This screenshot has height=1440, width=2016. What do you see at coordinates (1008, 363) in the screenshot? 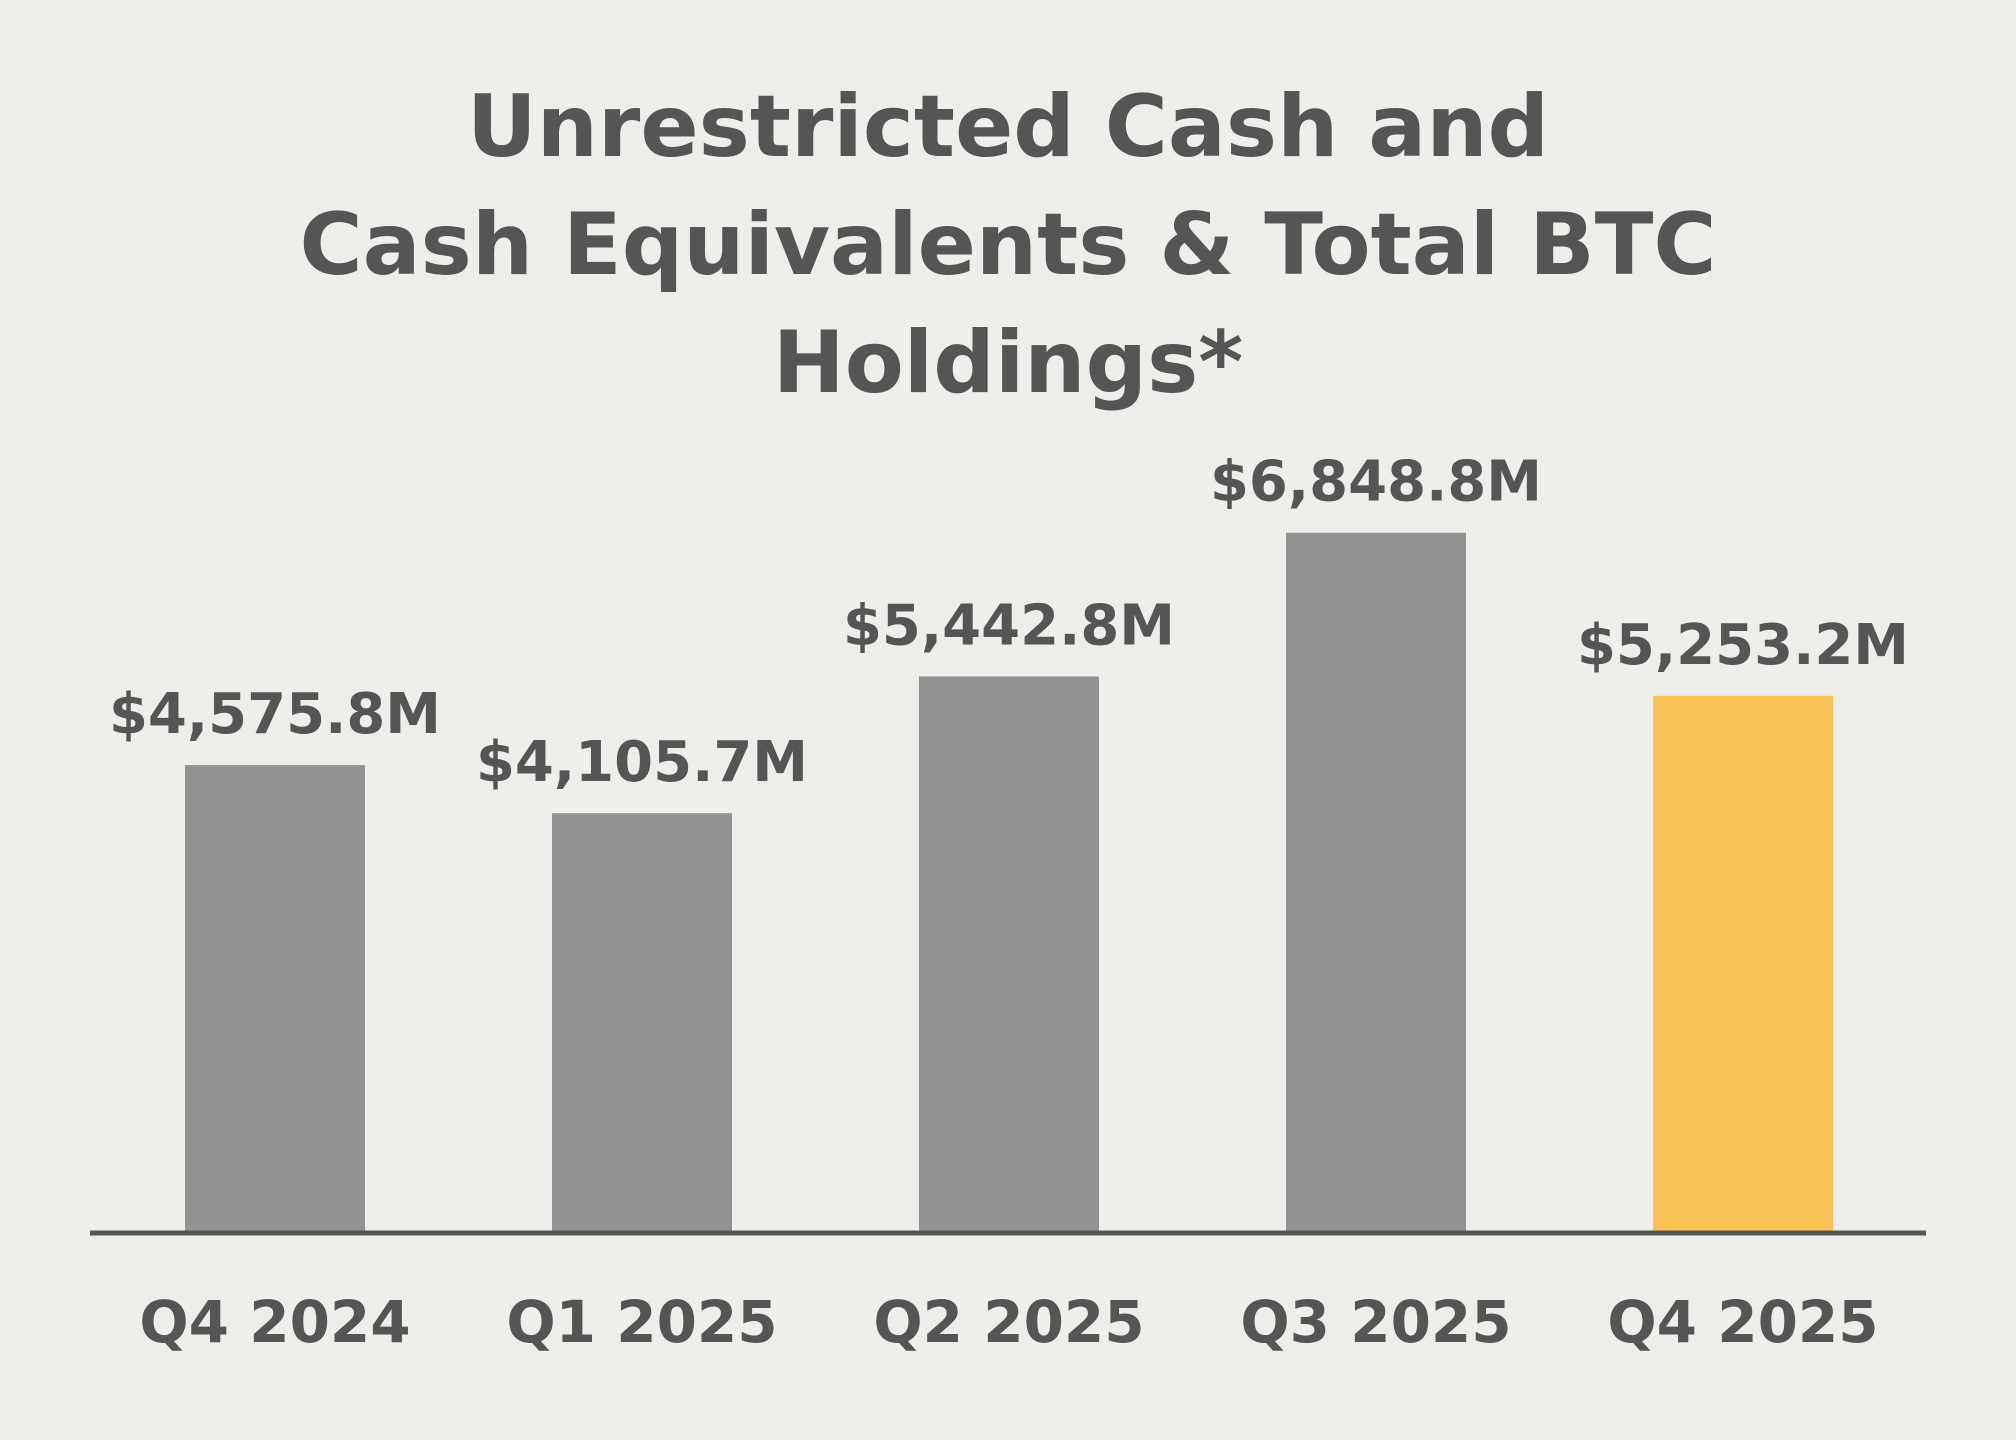
I see `chart-title-line-3: Holdings*` at bounding box center [1008, 363].